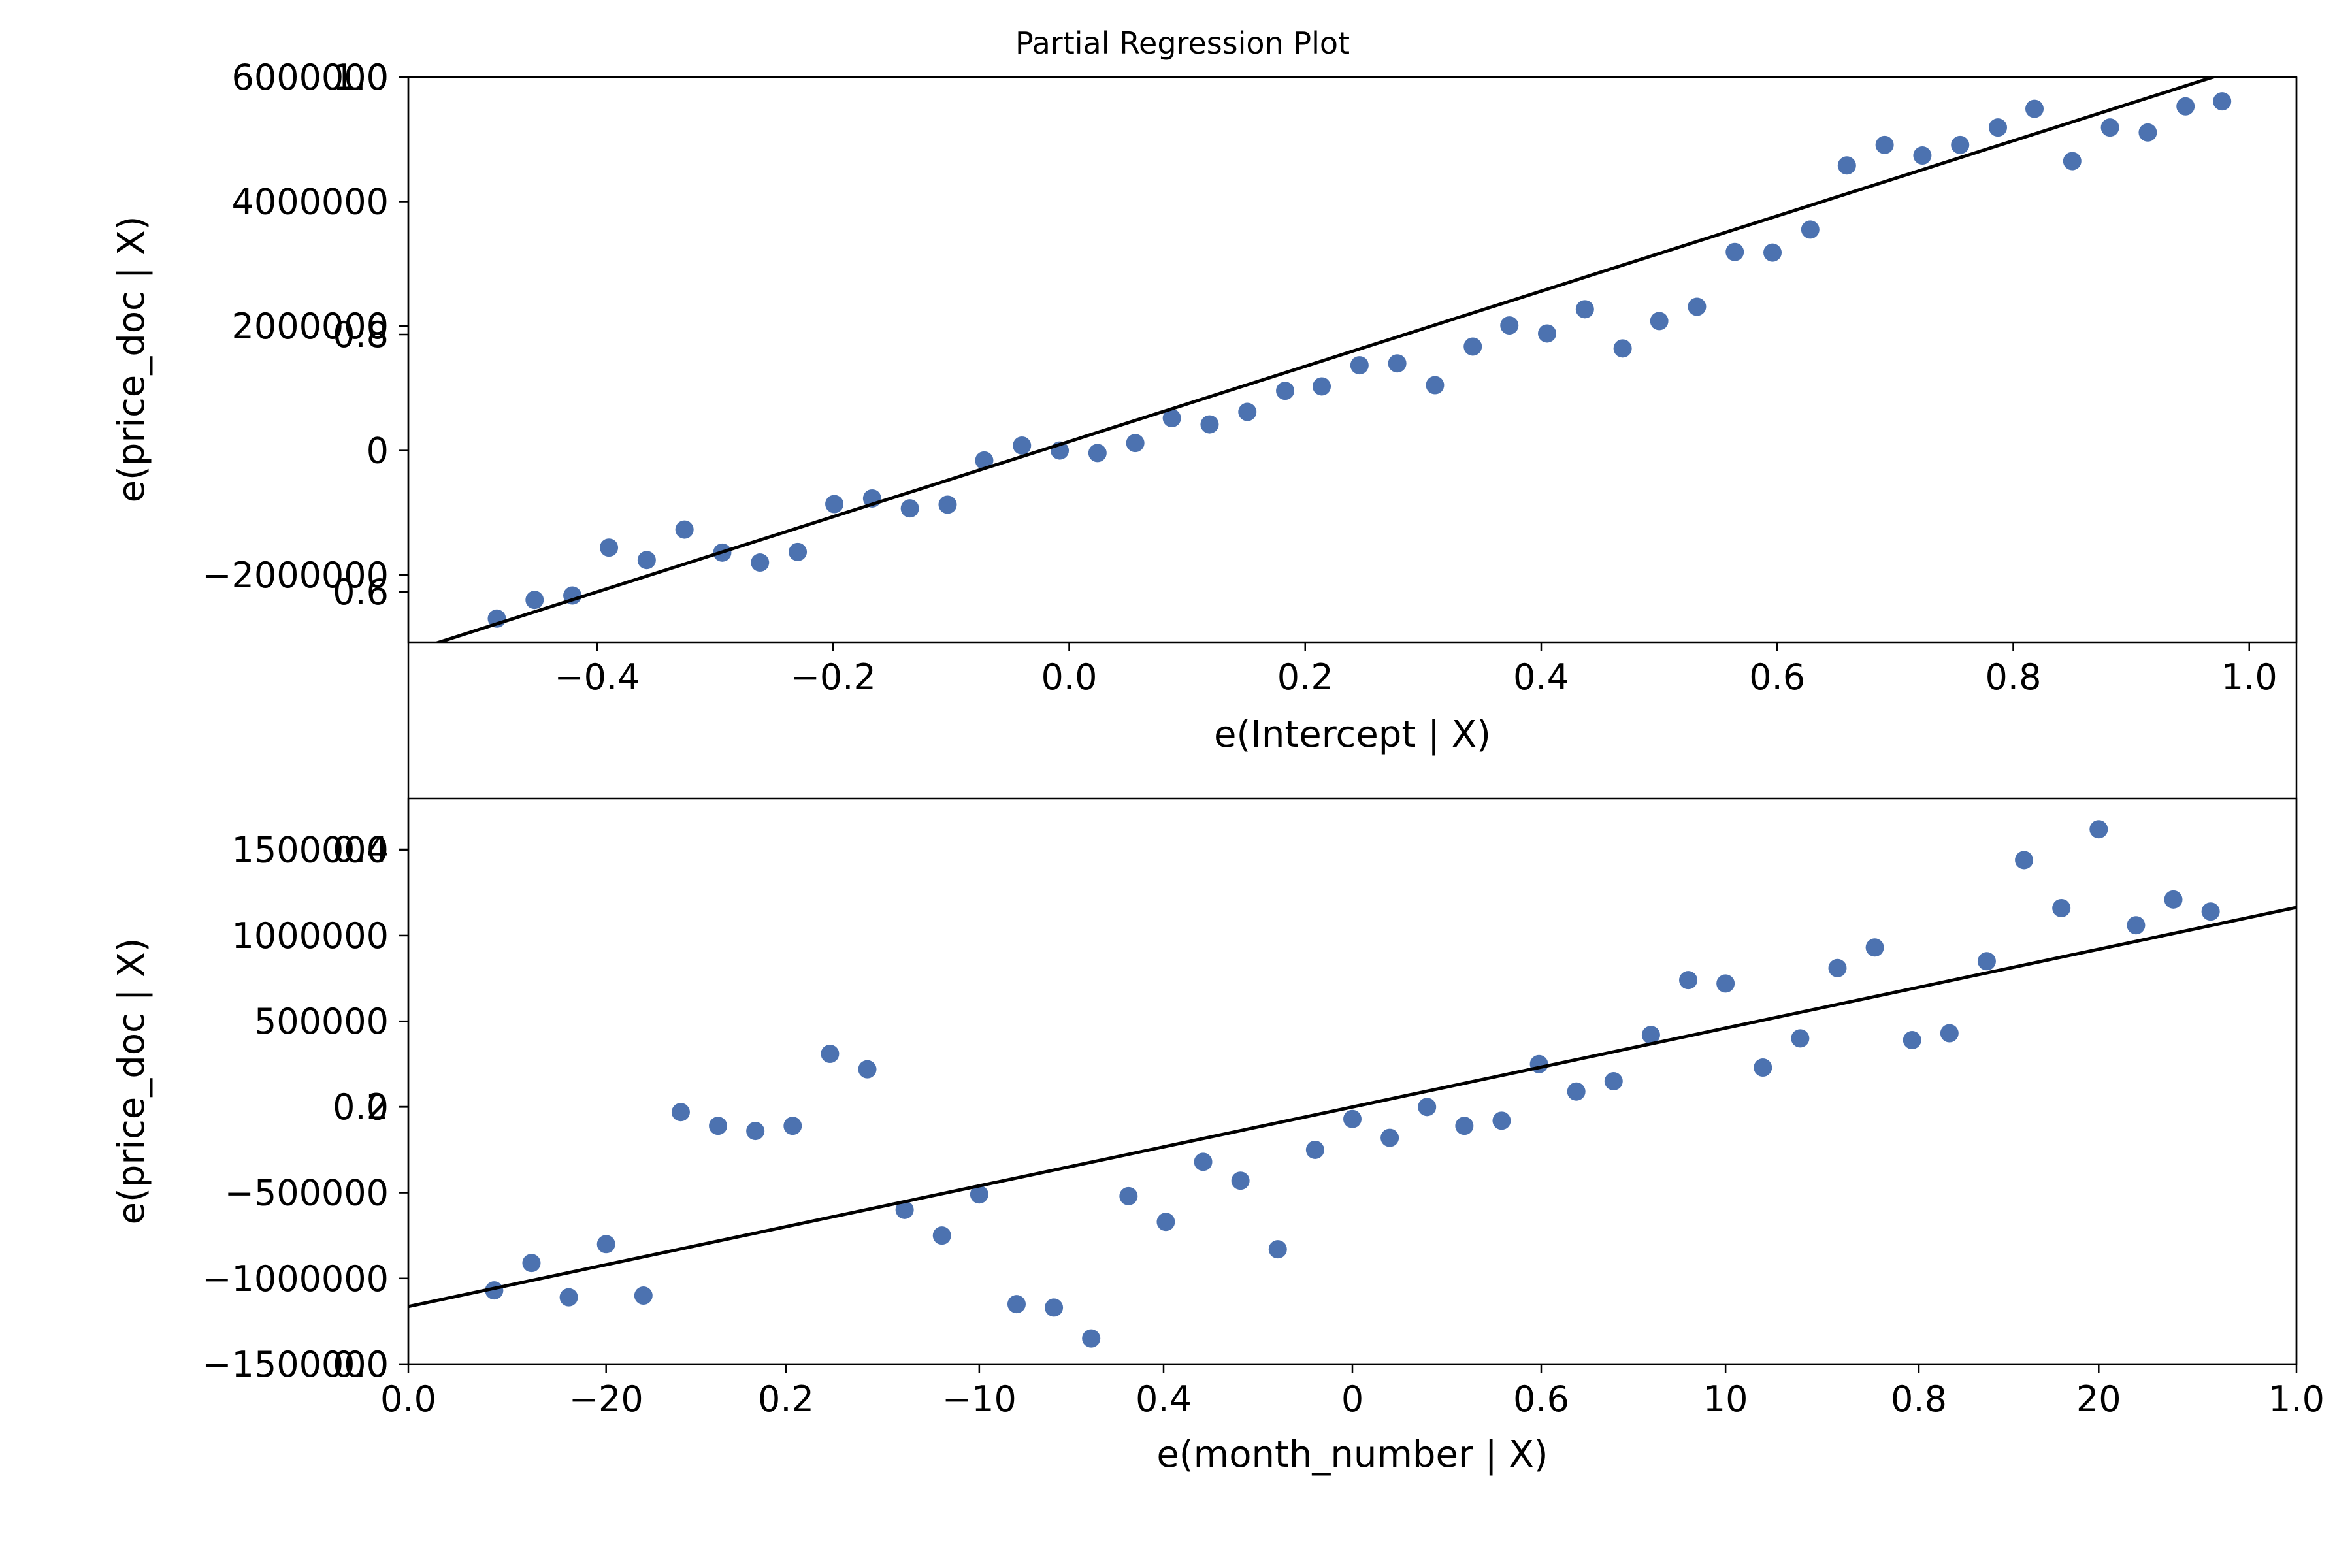 Image resolution: width=2352 pixels, height=1568 pixels. I want to click on y-tick-label: 4000000, so click(310, 202).